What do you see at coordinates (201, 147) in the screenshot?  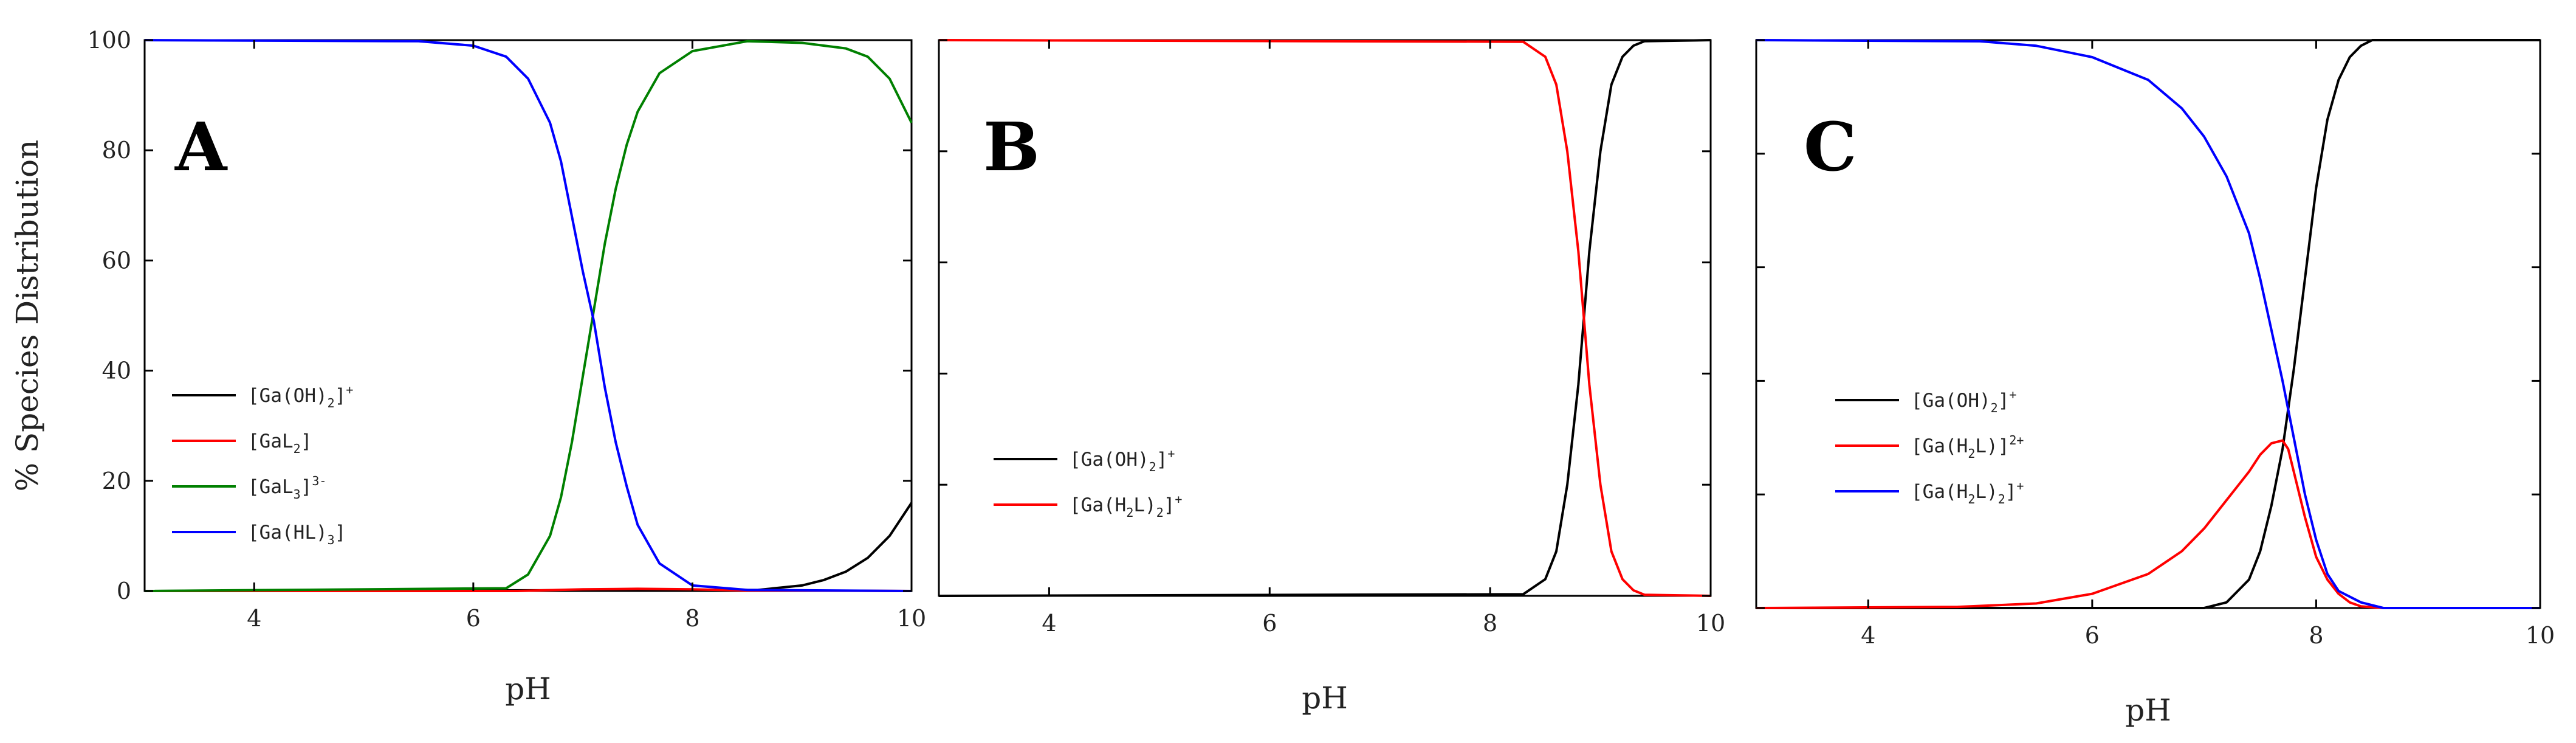 I see `panel-label: A` at bounding box center [201, 147].